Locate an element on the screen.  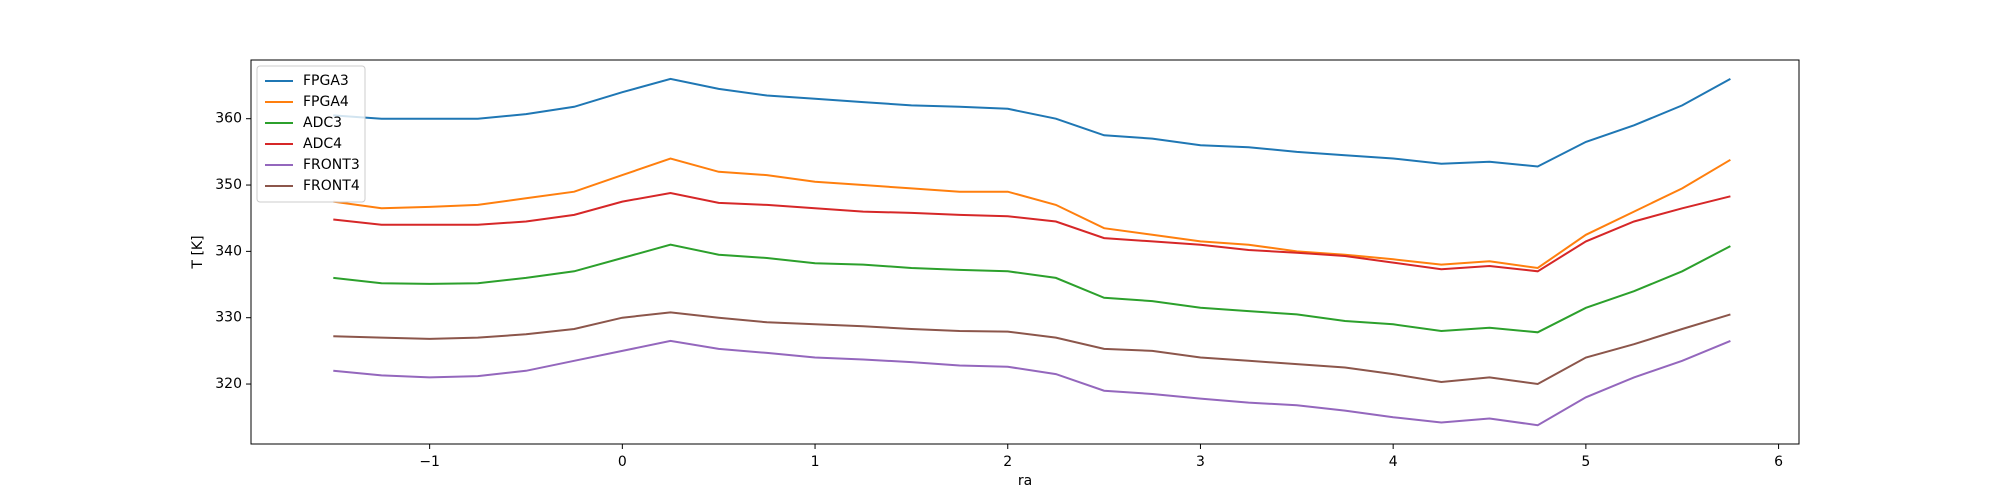
y-tick-label: 350 is located at coordinates (228, 185).